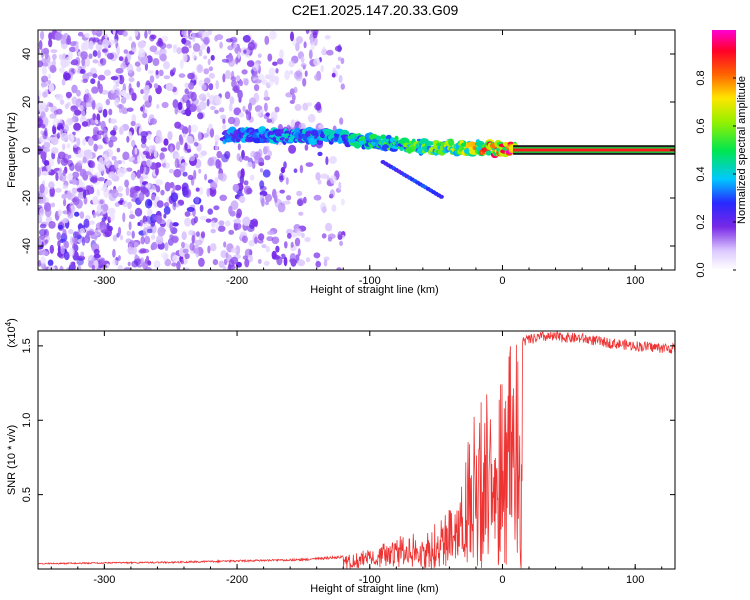 Image resolution: width=750 pixels, height=600 pixels. I want to click on y-tick-label: 0, so click(27, 150).